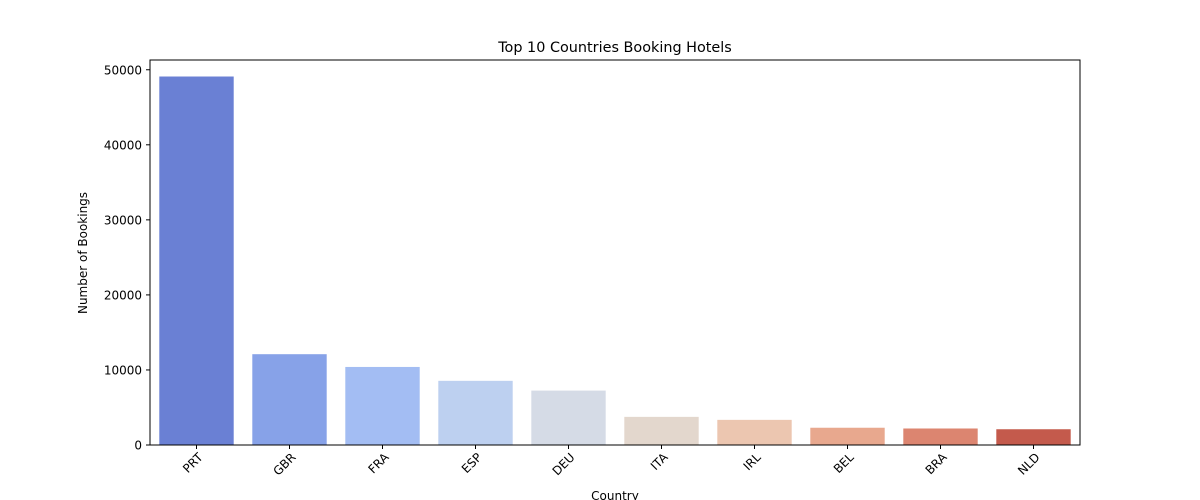 Image resolution: width=1200 pixels, height=500 pixels. I want to click on x-tick-label: ESP, so click(472, 463).